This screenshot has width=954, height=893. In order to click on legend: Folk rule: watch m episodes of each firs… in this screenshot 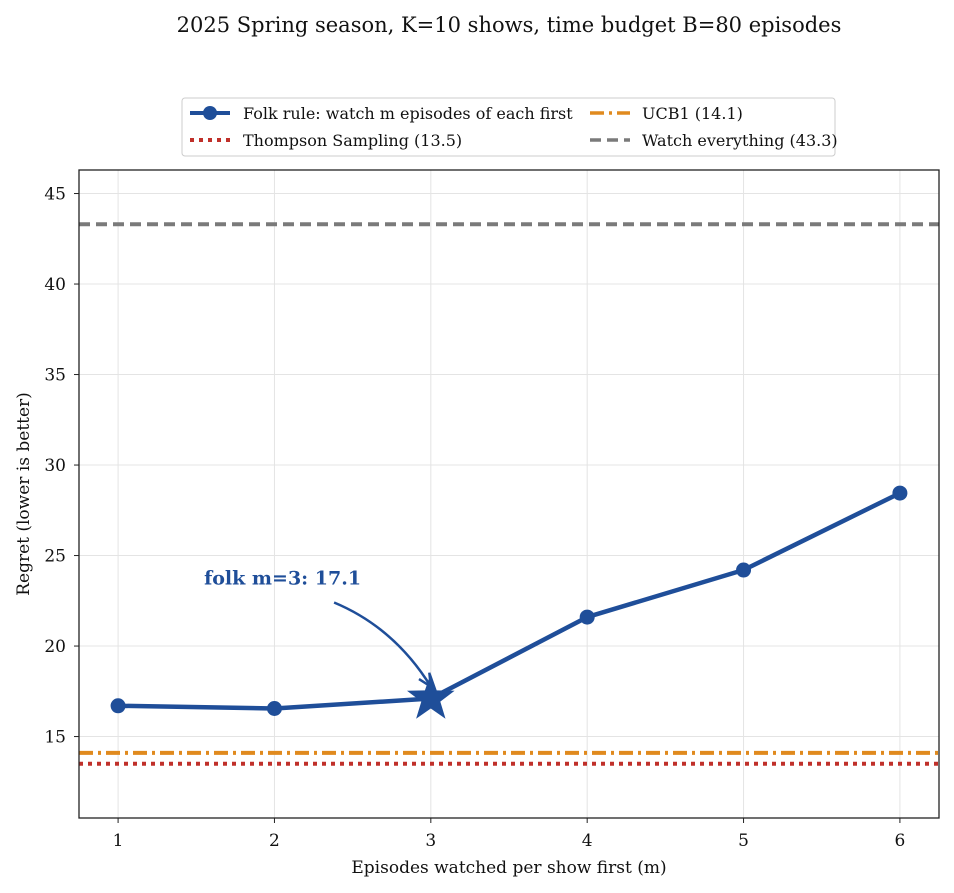, I will do `click(509, 127)`.